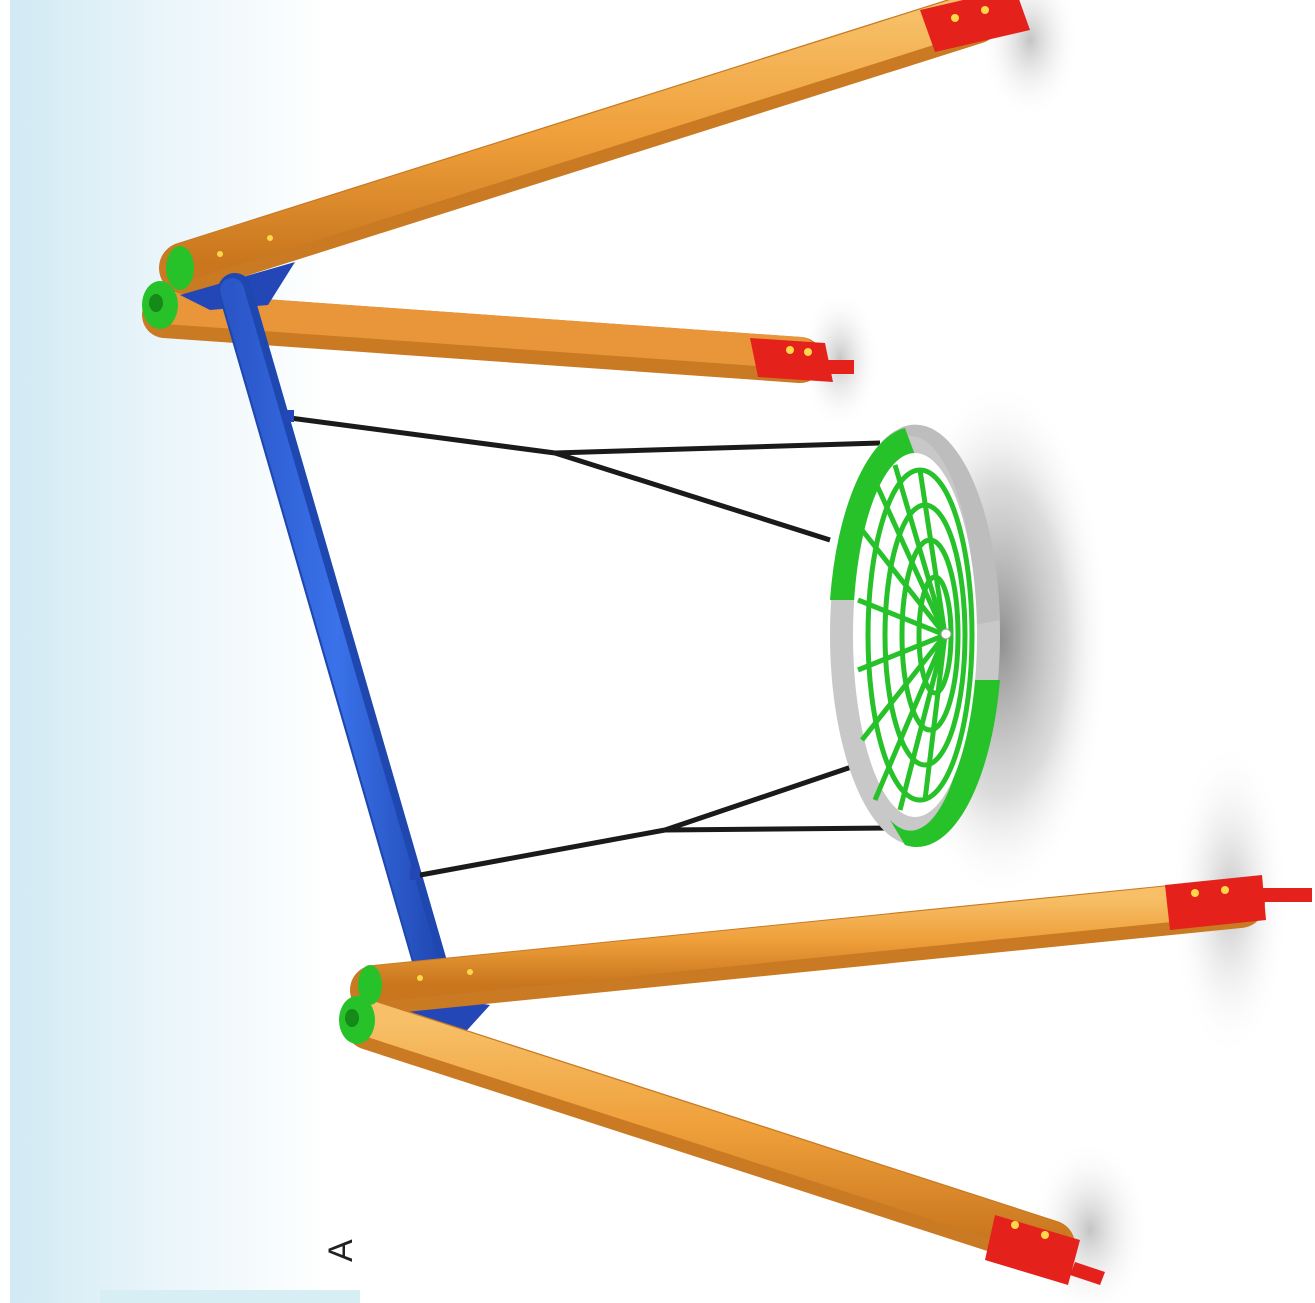 This screenshot has width=1315, height=1303. What do you see at coordinates (341, 1249) in the screenshot?
I see `logo-text: A` at bounding box center [341, 1249].